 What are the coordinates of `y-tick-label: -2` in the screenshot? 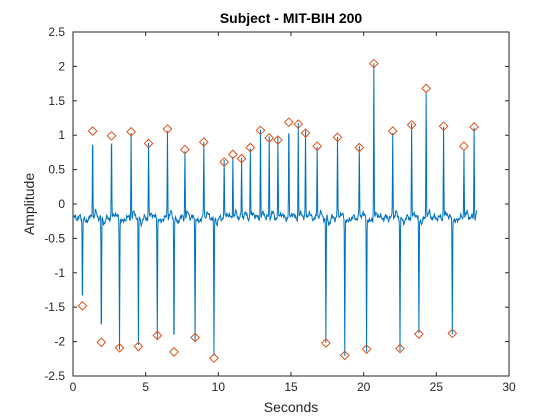 It's located at (59, 342).